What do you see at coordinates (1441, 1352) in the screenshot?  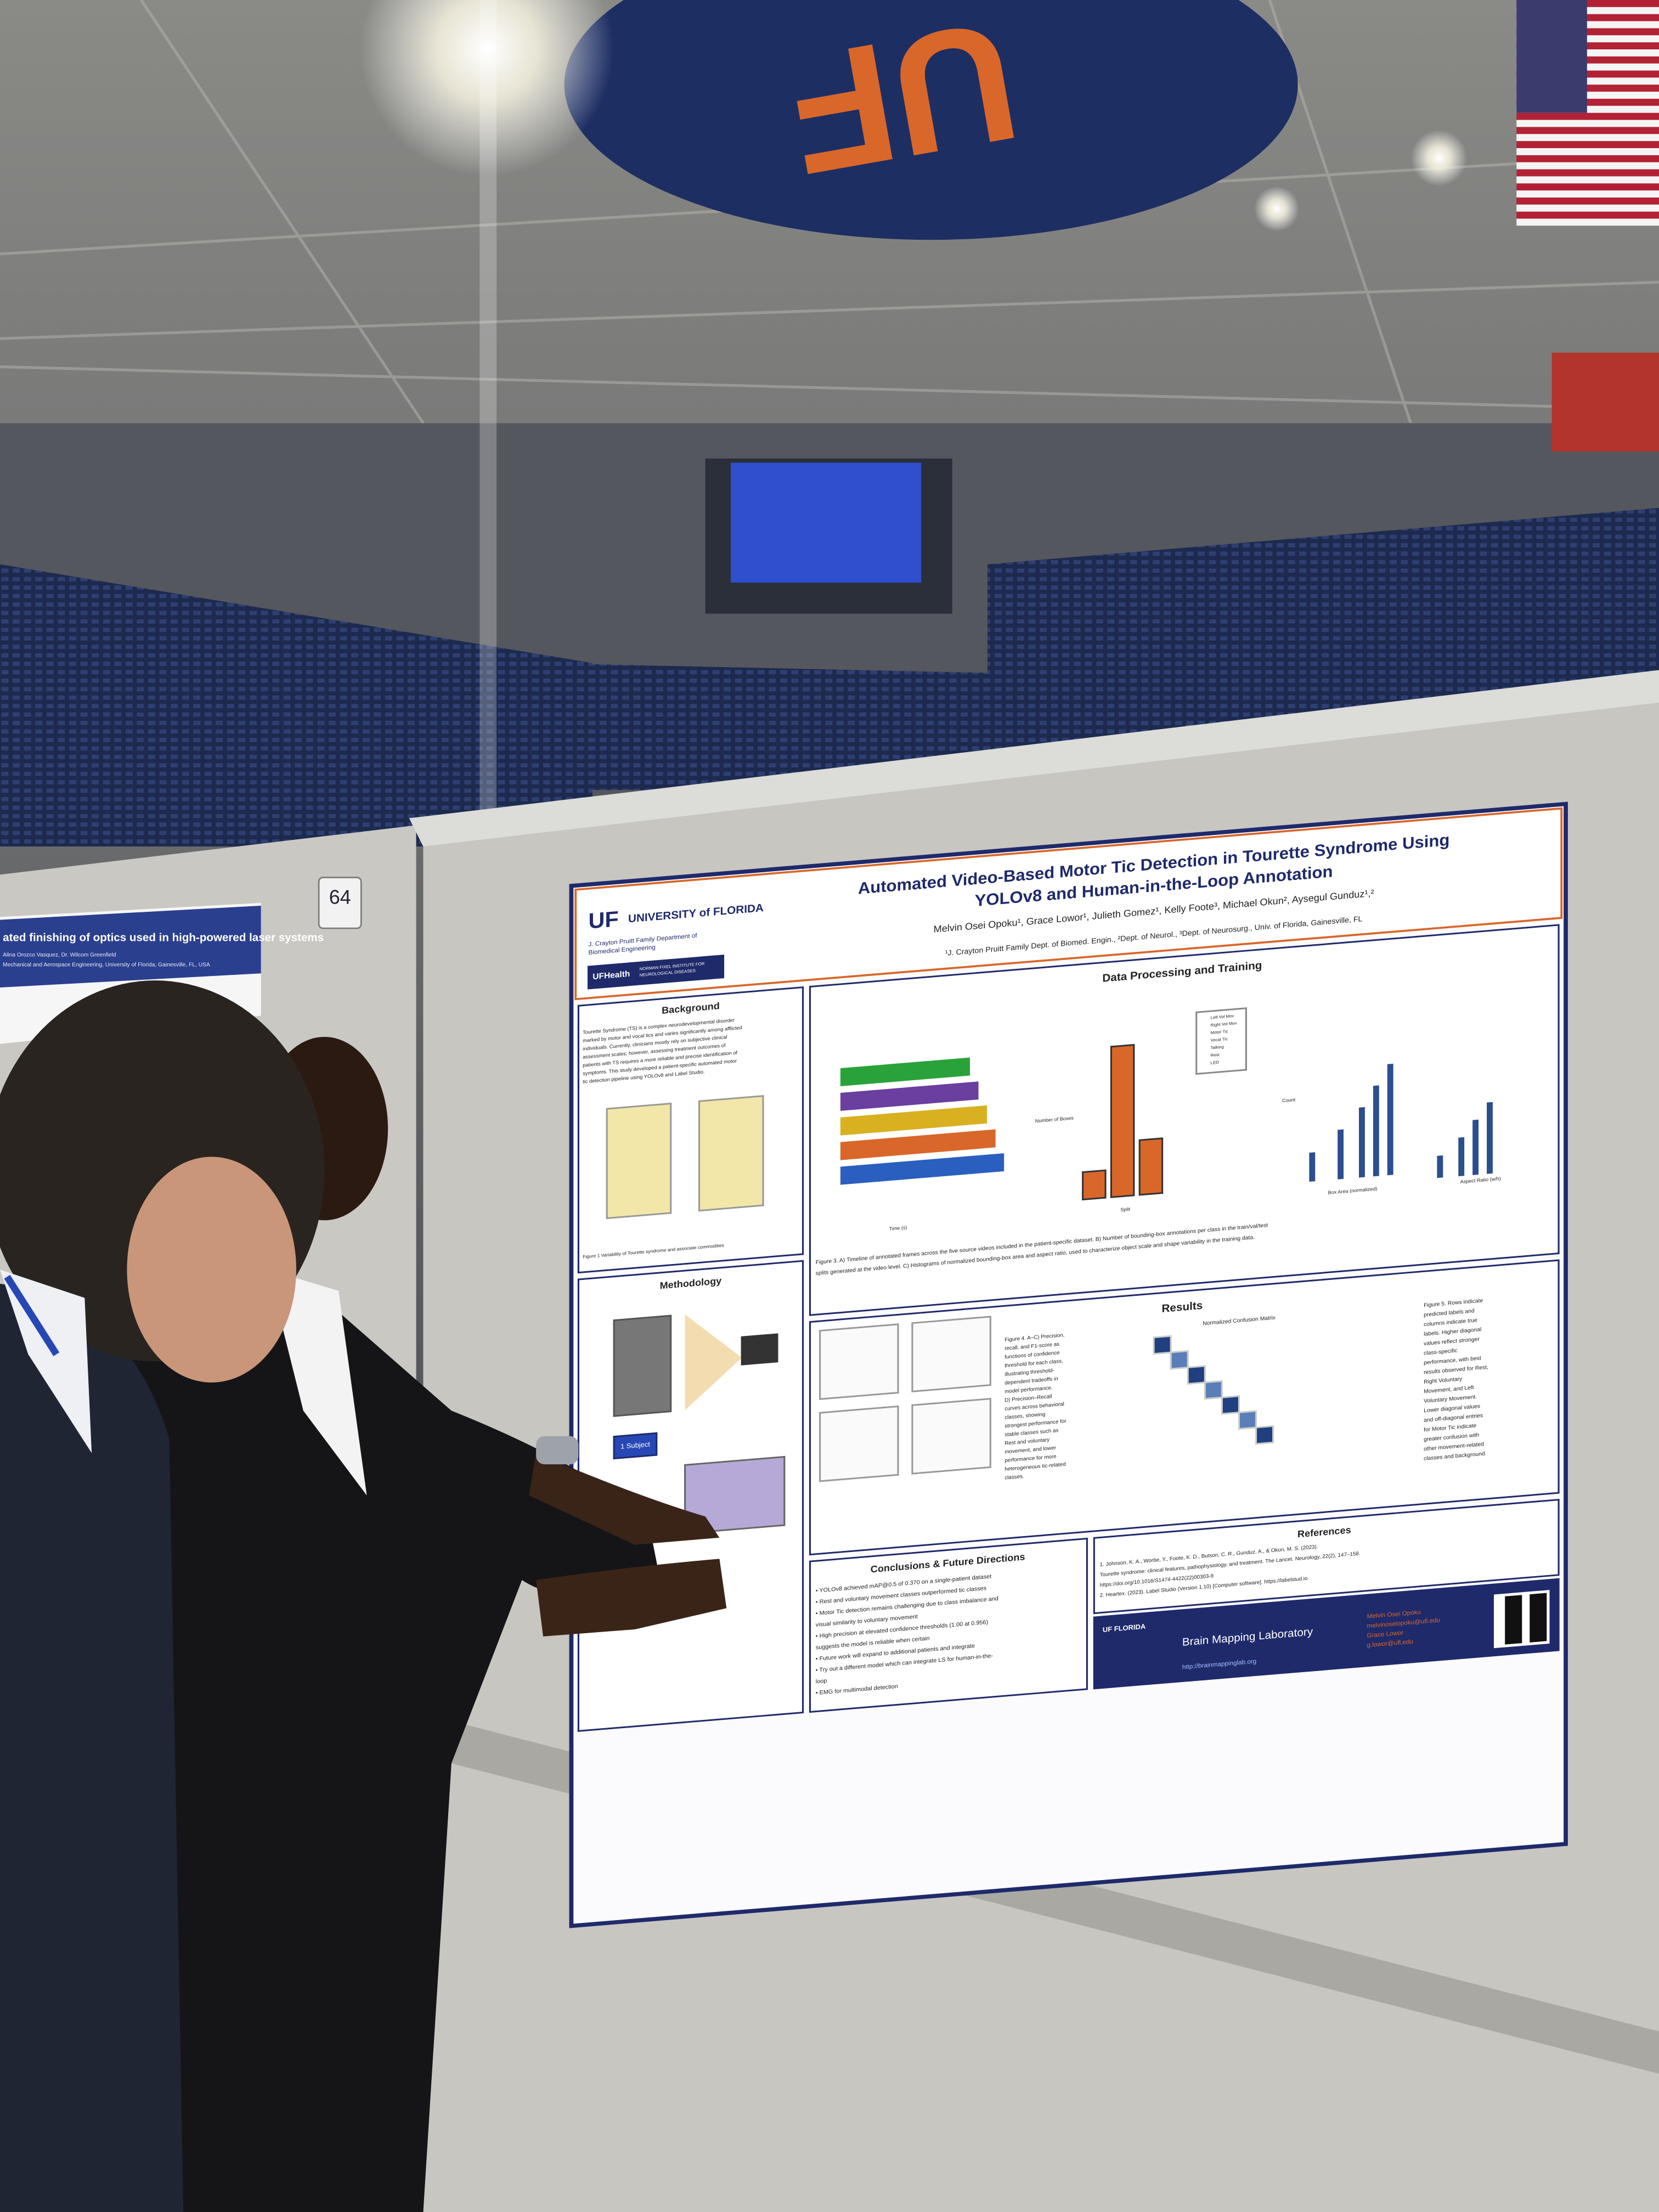 I see `figure-caption: class-specific` at bounding box center [1441, 1352].